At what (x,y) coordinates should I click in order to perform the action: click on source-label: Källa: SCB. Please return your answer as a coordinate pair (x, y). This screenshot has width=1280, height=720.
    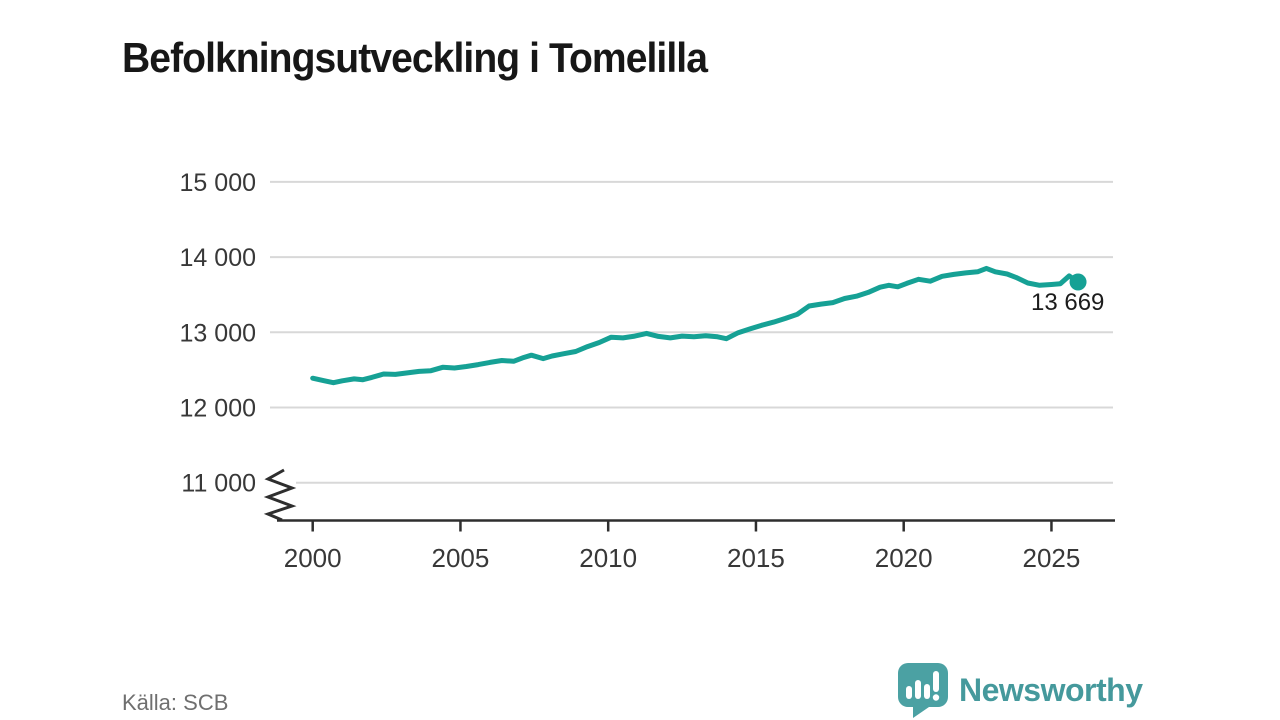
    Looking at the image, I should click on (175, 702).